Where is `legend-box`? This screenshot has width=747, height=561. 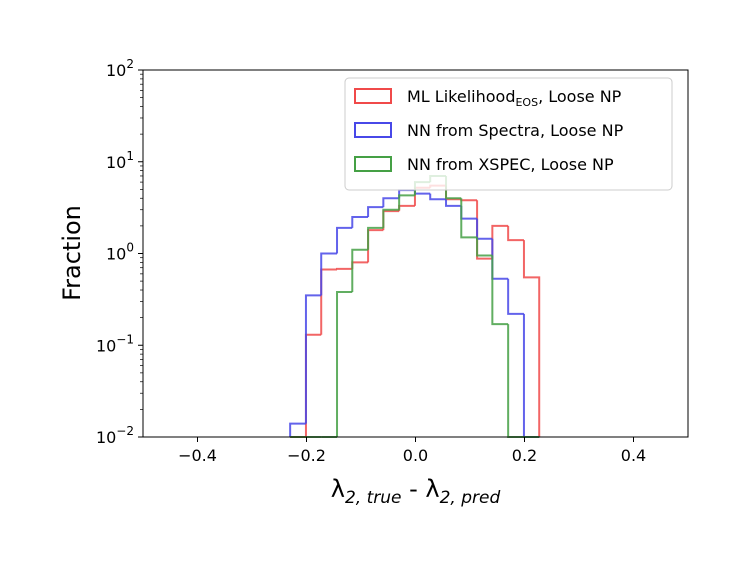
legend-box is located at coordinates (508, 134).